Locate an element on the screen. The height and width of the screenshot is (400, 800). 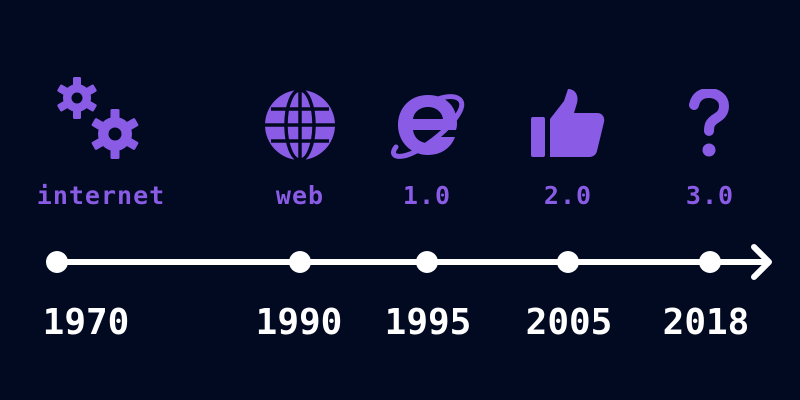
year-label-1990: 1990 is located at coordinates (299, 322).